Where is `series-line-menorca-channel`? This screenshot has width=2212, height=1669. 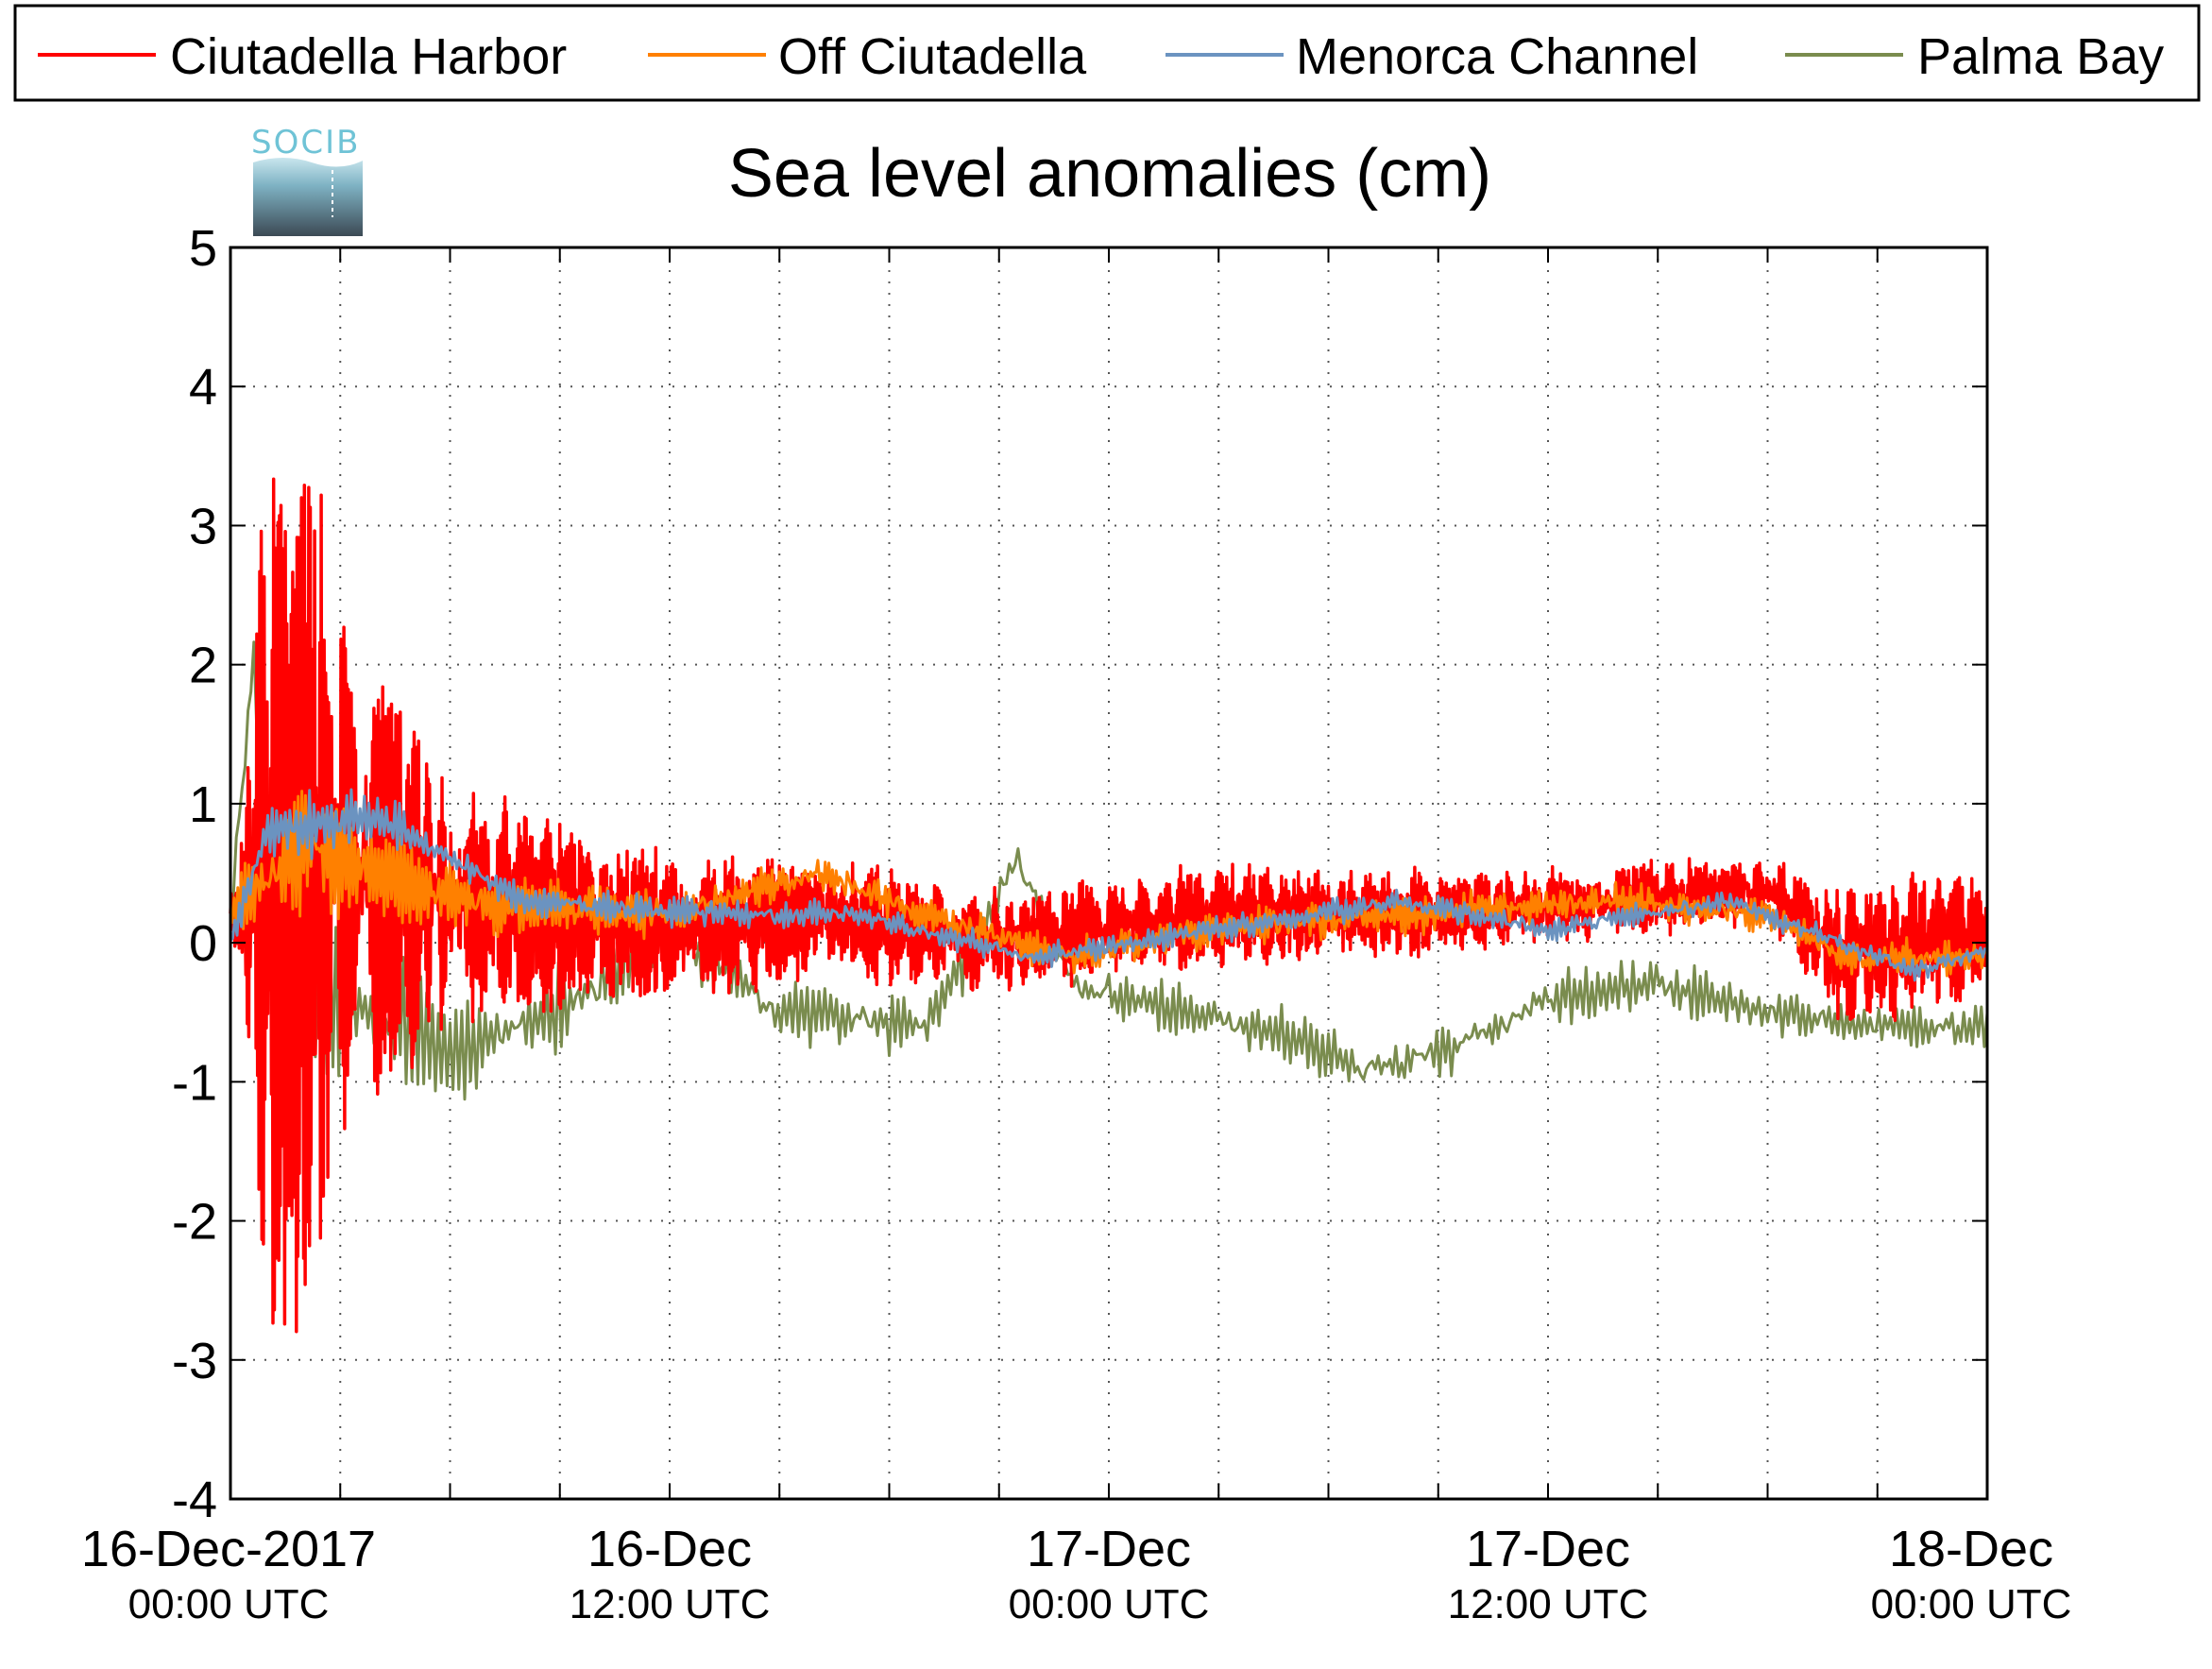
series-line-menorca-channel is located at coordinates (1108, 885).